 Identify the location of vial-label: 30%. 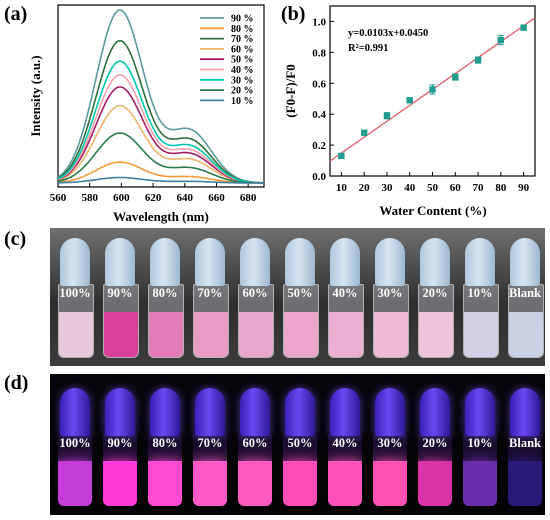
(390, 293).